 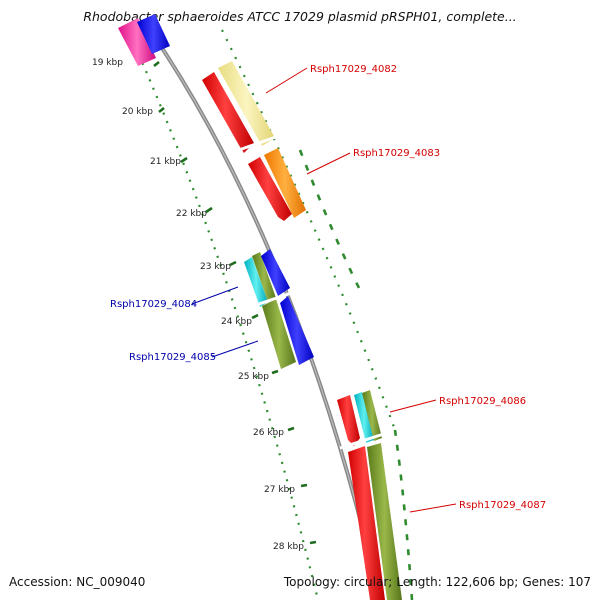 What do you see at coordinates (338, 582) in the screenshot?
I see `topology-text: Topology: circular;` at bounding box center [338, 582].